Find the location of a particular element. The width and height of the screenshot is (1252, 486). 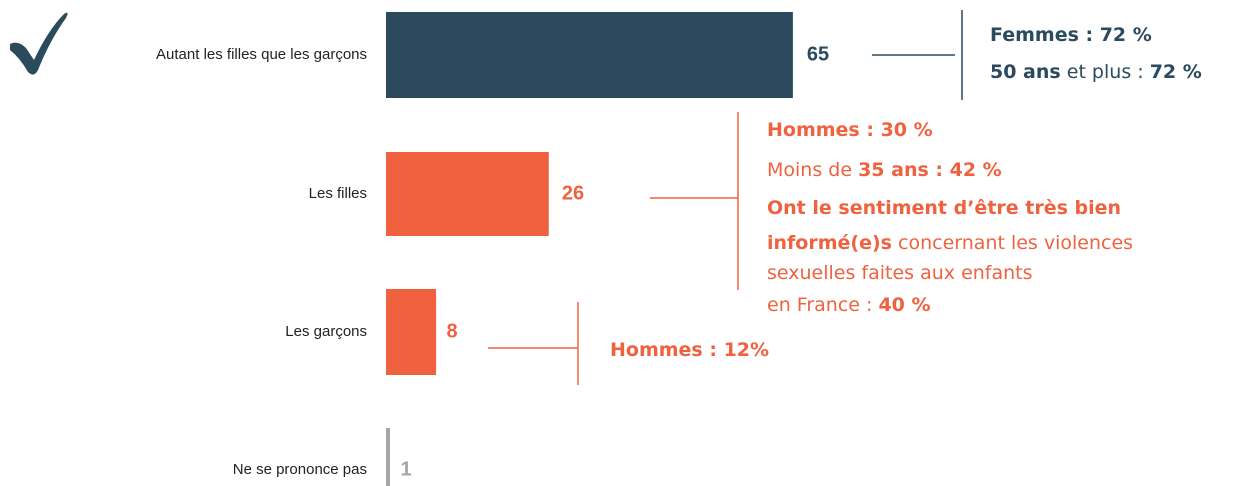

annotation-line: Hommes : 30 % is located at coordinates (850, 130).